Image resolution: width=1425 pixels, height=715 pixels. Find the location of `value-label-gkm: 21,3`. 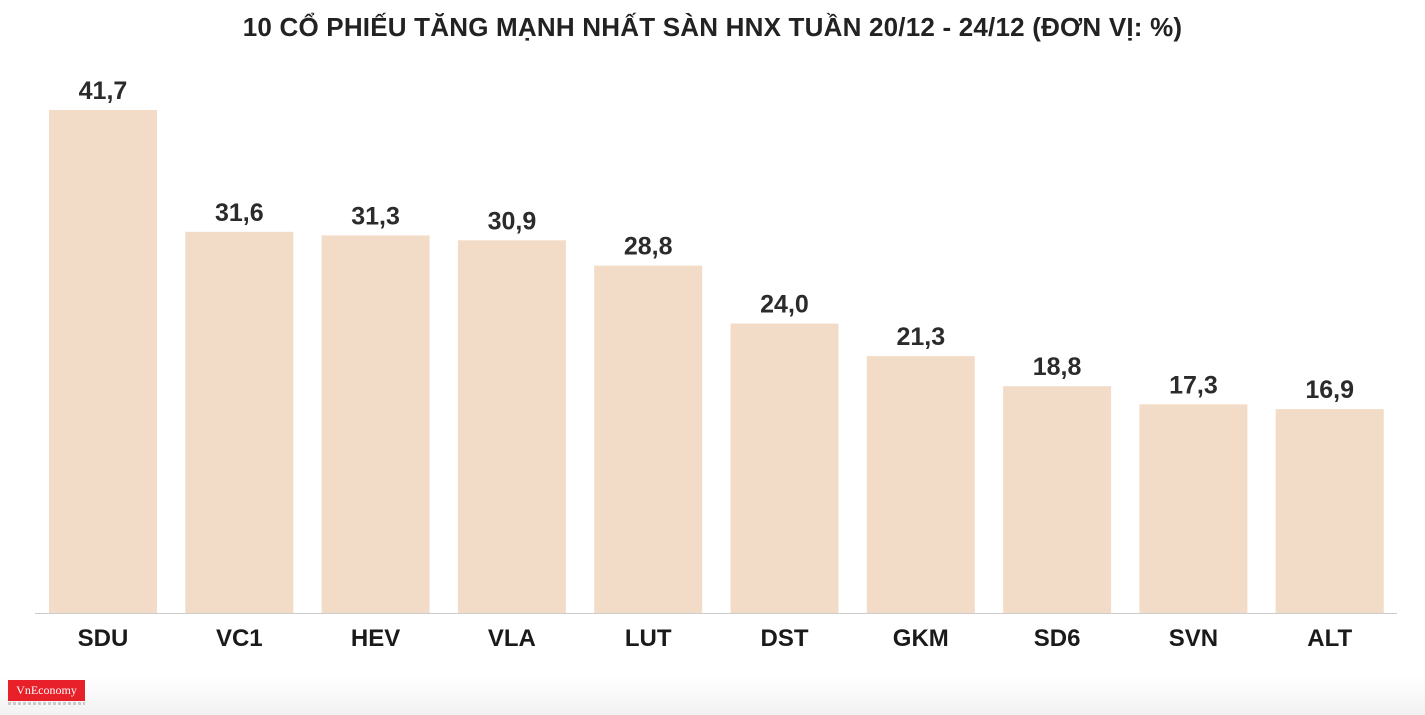

value-label-gkm: 21,3 is located at coordinates (920, 337).